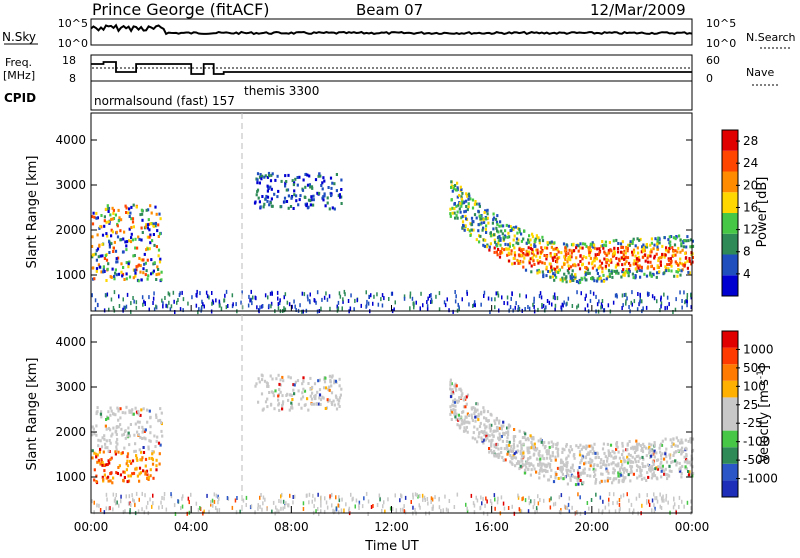 Image resolution: width=800 pixels, height=558 pixels. What do you see at coordinates (181, 9) in the screenshot?
I see `station-title: Prince George (fitACF)` at bounding box center [181, 9].